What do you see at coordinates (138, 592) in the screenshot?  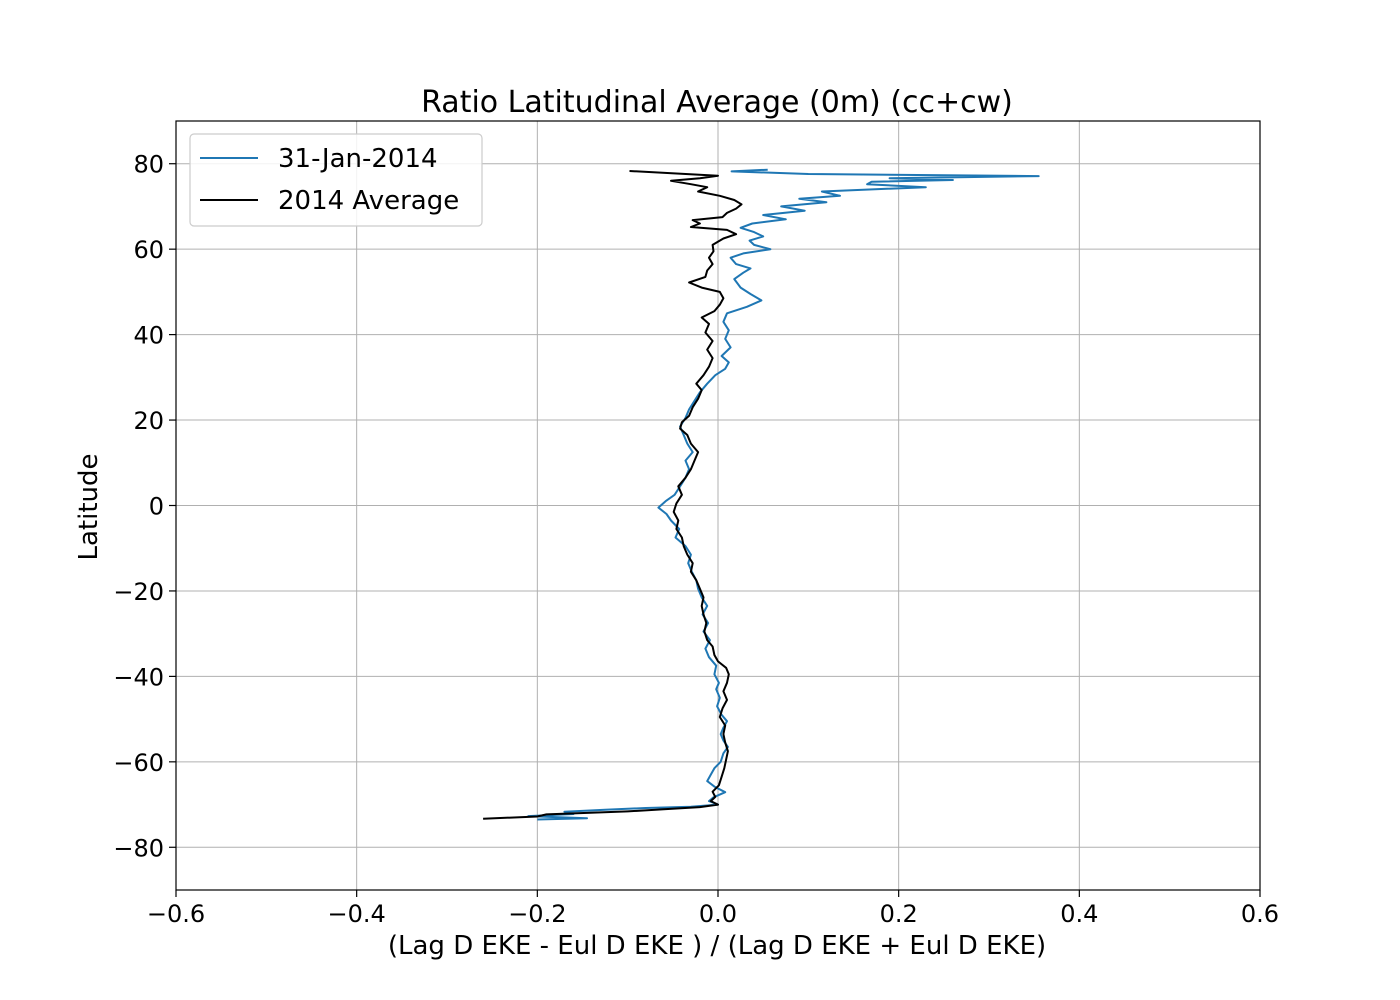 I see `y-tick-label: −20` at bounding box center [138, 592].